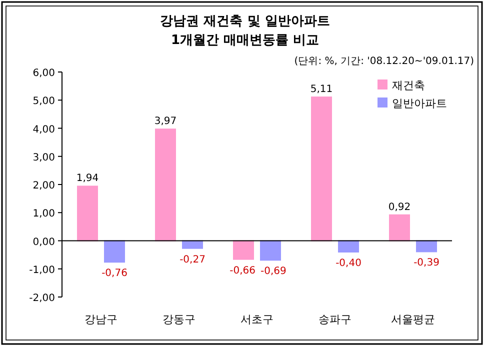 Image resolution: width=485 pixels, height=347 pixels. Describe the element at coordinates (399, 207) in the screenshot. I see `data-label: 0,92` at that location.